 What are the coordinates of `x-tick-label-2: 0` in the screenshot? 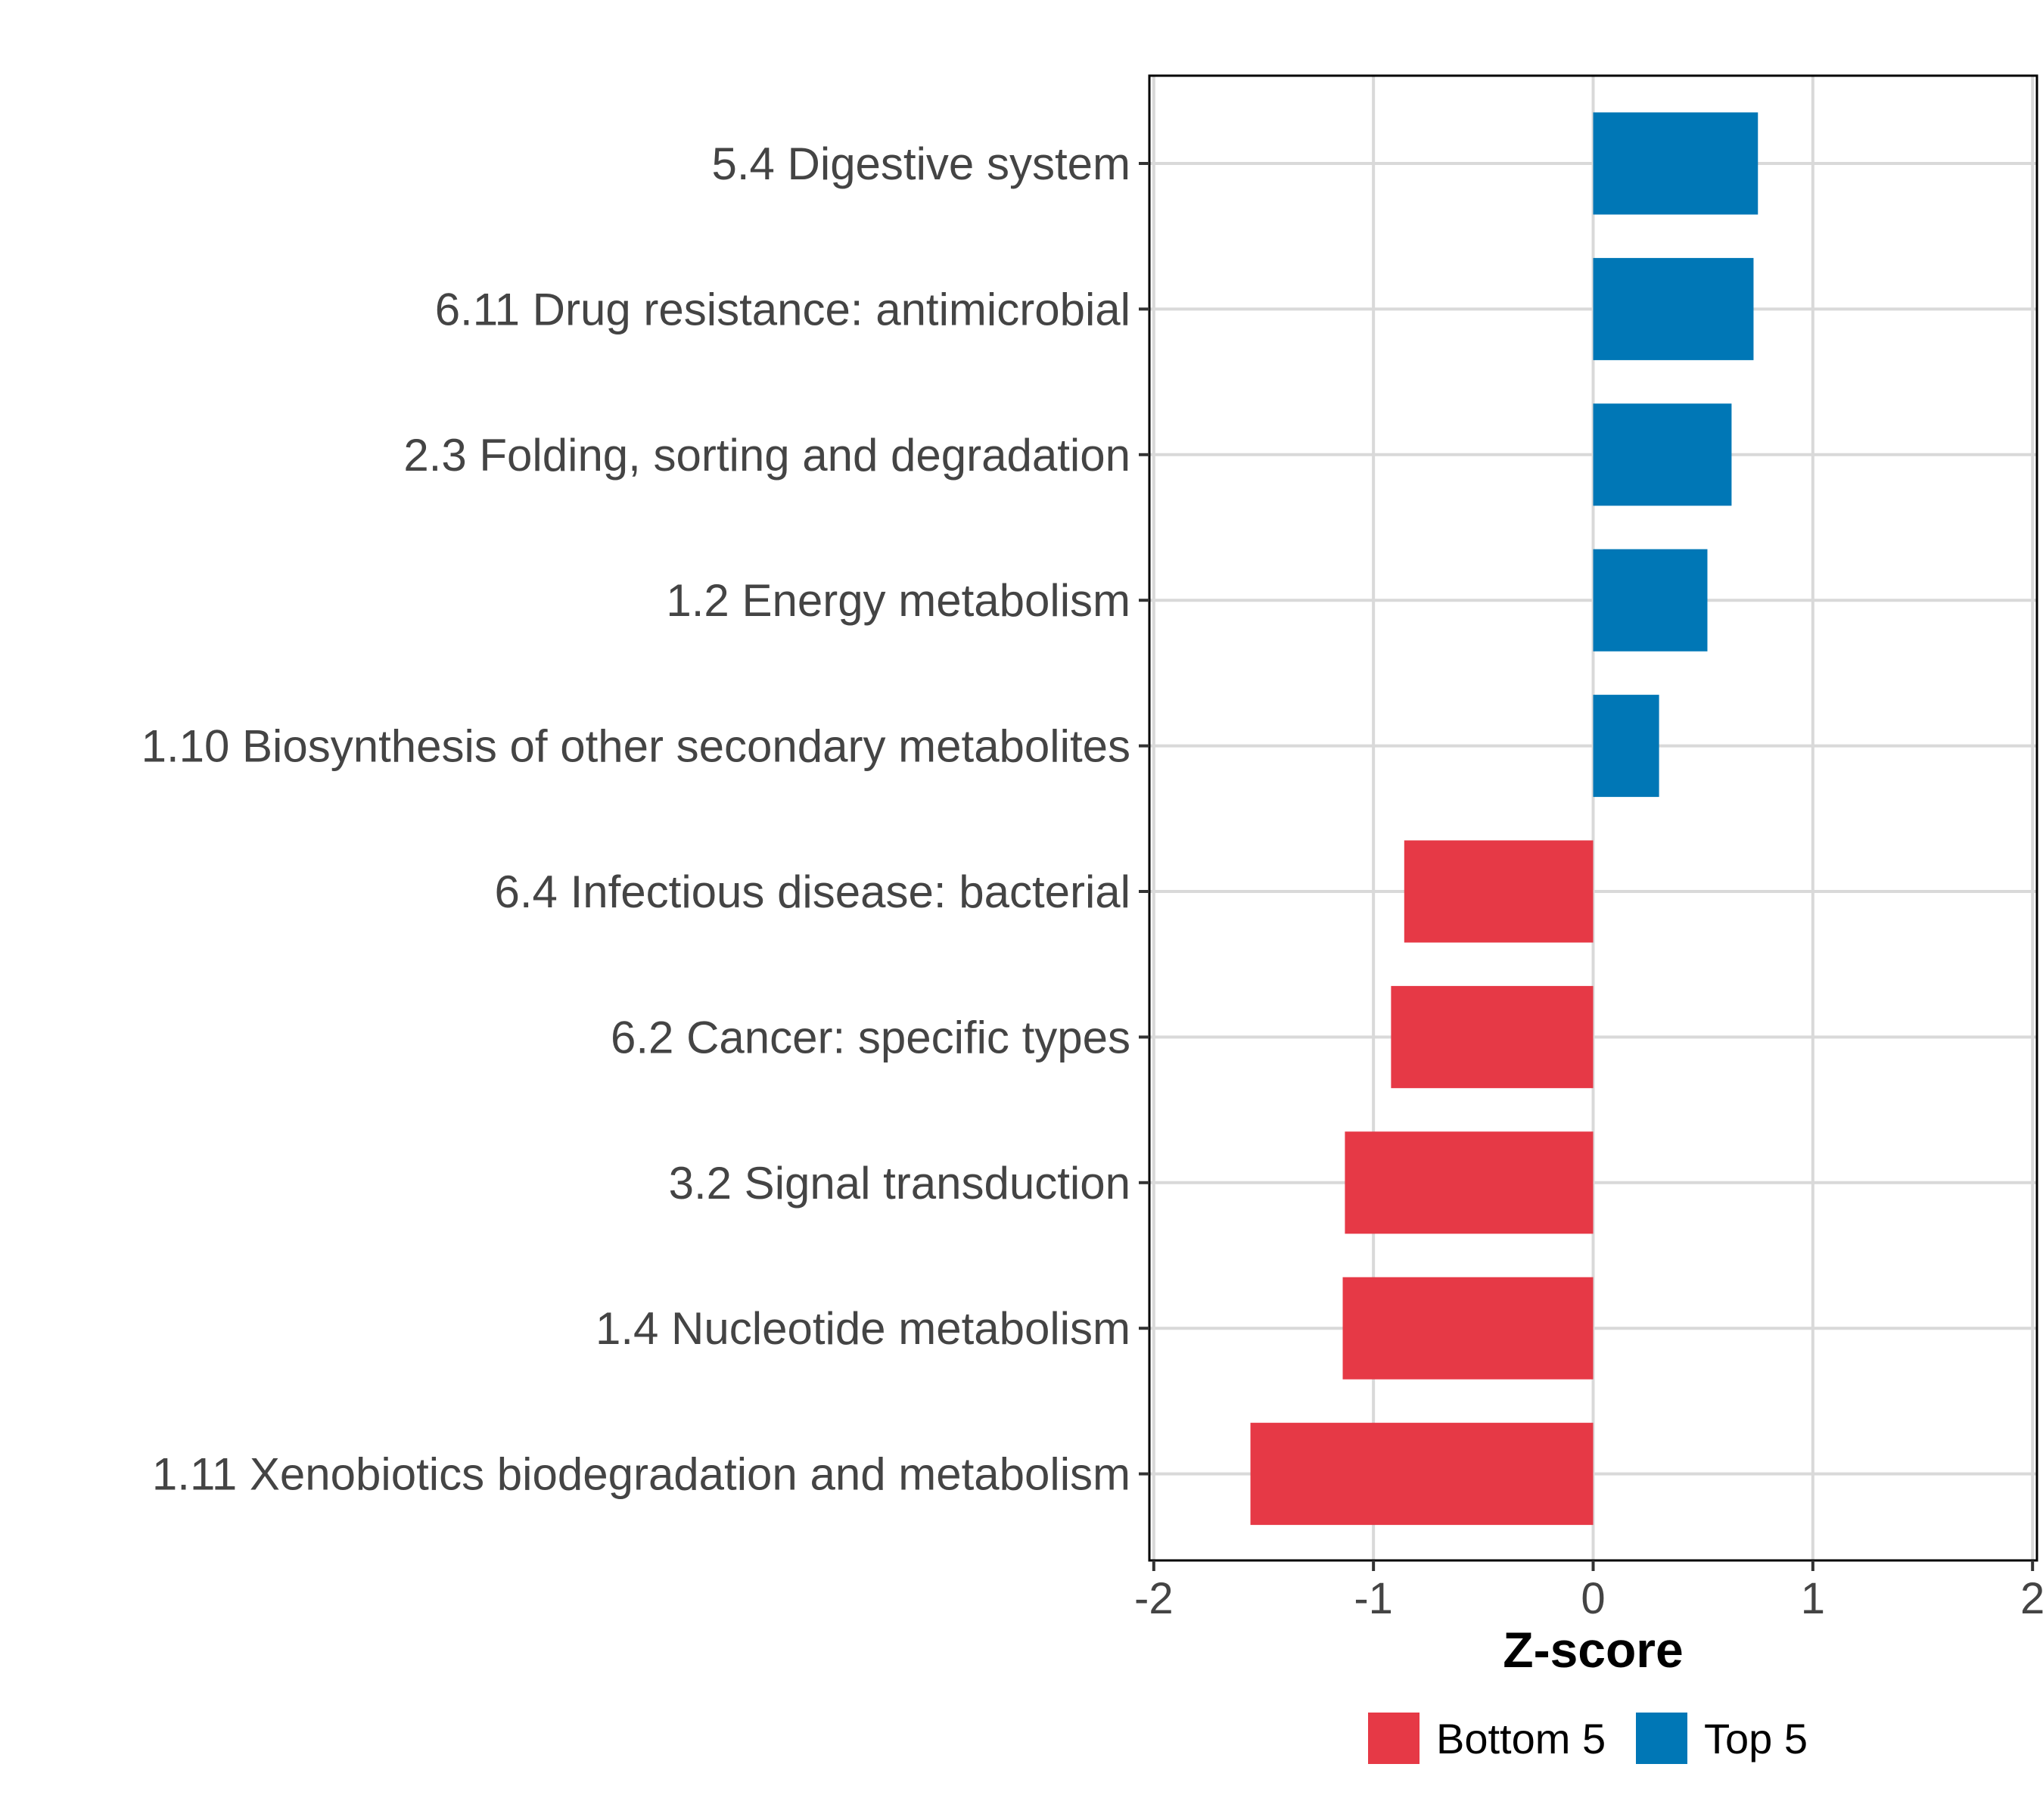 It's located at (1593, 1599).